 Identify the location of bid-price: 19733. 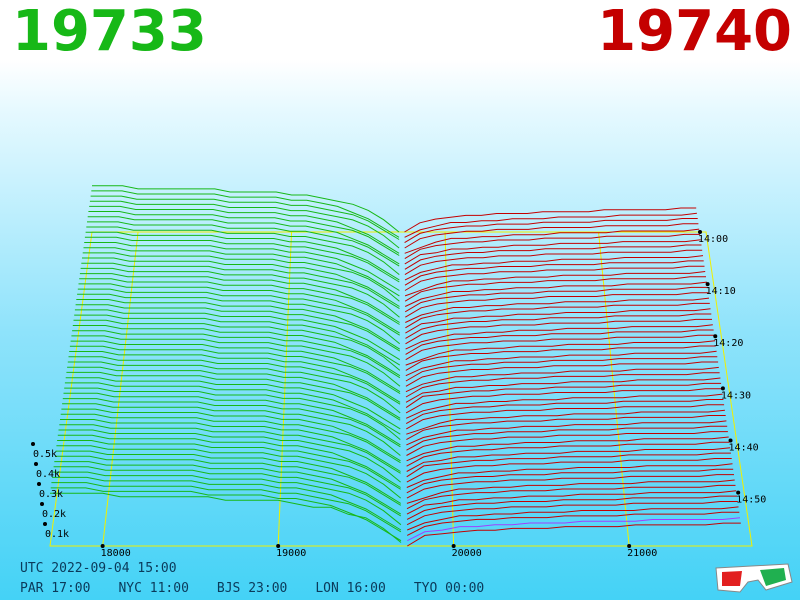
(109, 32).